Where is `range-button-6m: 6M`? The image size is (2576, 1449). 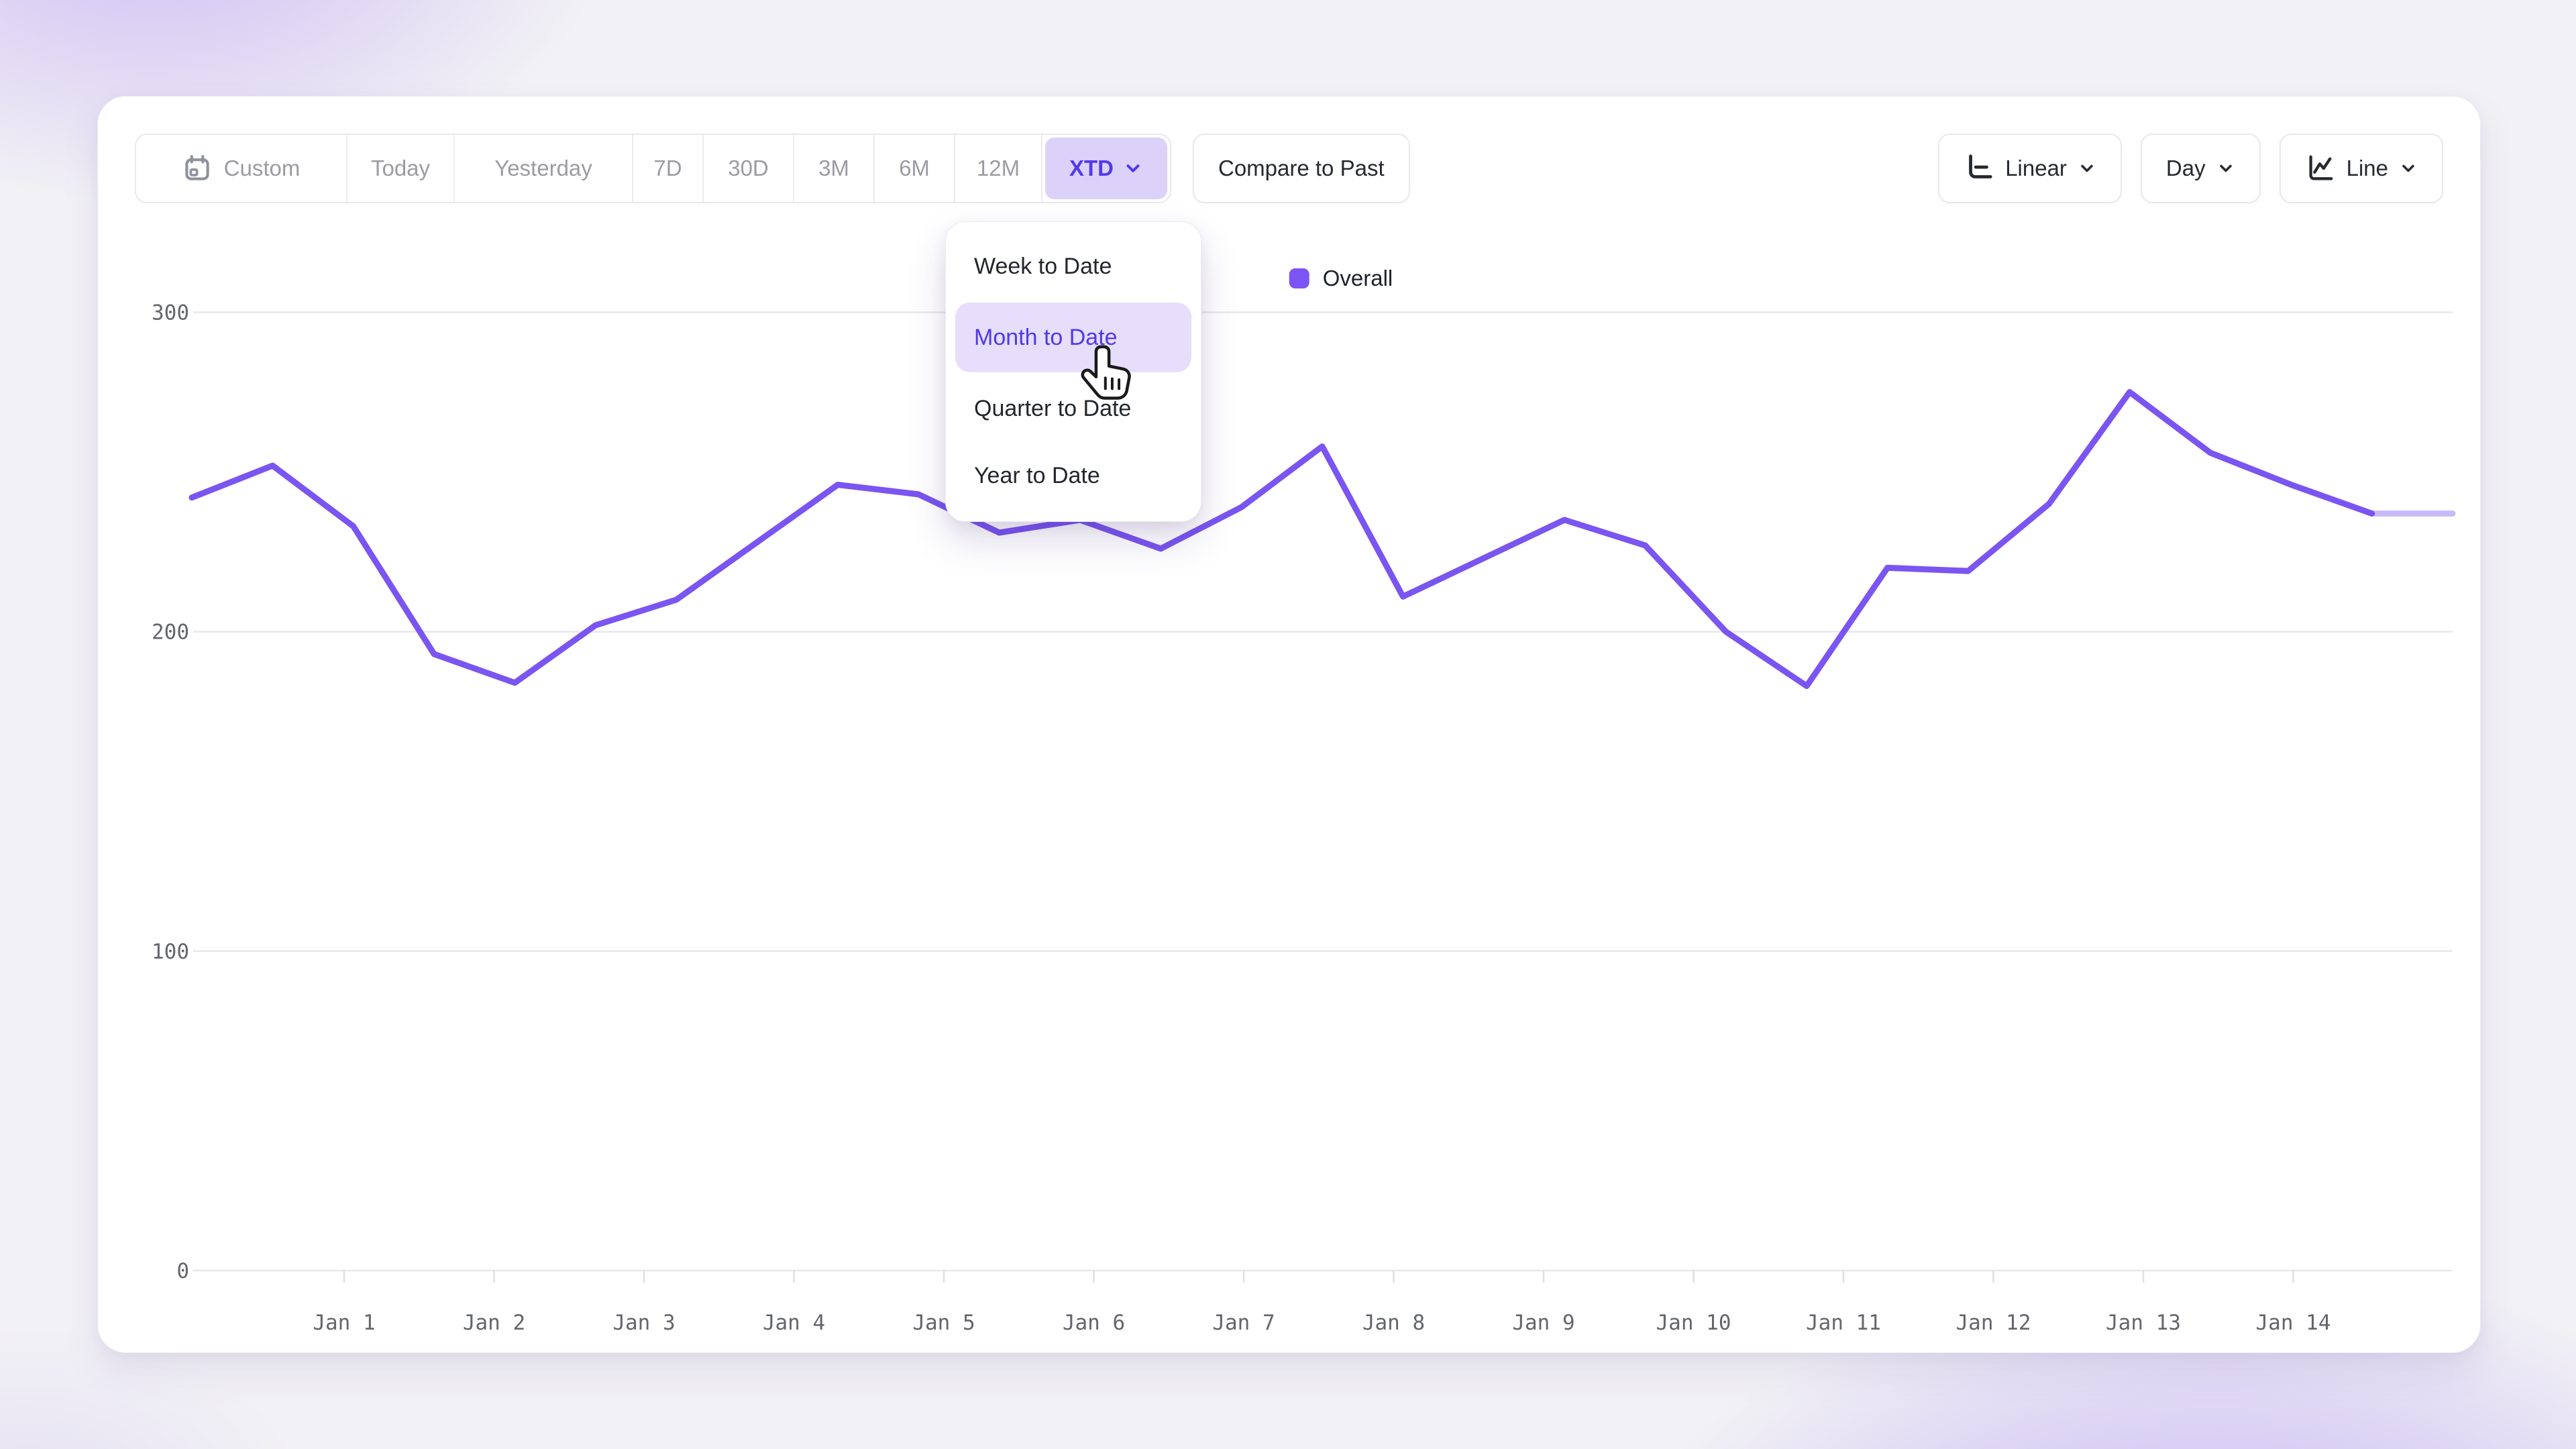
range-button-6m: 6M is located at coordinates (915, 168).